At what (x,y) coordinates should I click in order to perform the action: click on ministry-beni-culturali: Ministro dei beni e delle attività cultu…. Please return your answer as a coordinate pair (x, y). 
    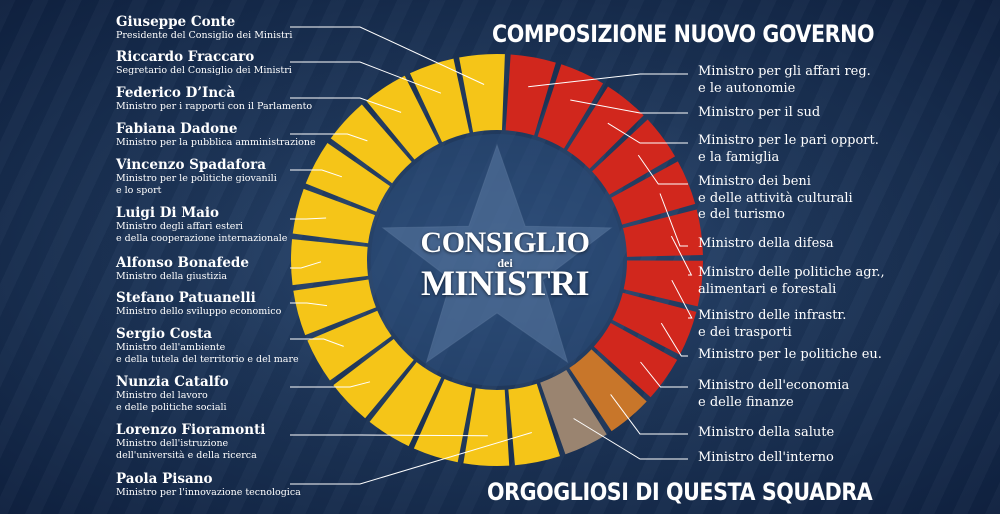
    Looking at the image, I should click on (775, 198).